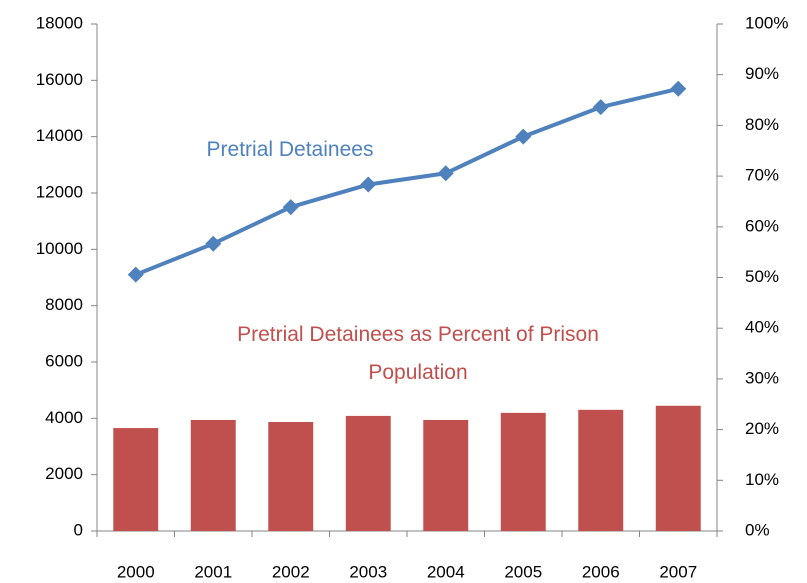  Describe the element at coordinates (291, 571) in the screenshot. I see `x-tick-label: 2002` at that location.